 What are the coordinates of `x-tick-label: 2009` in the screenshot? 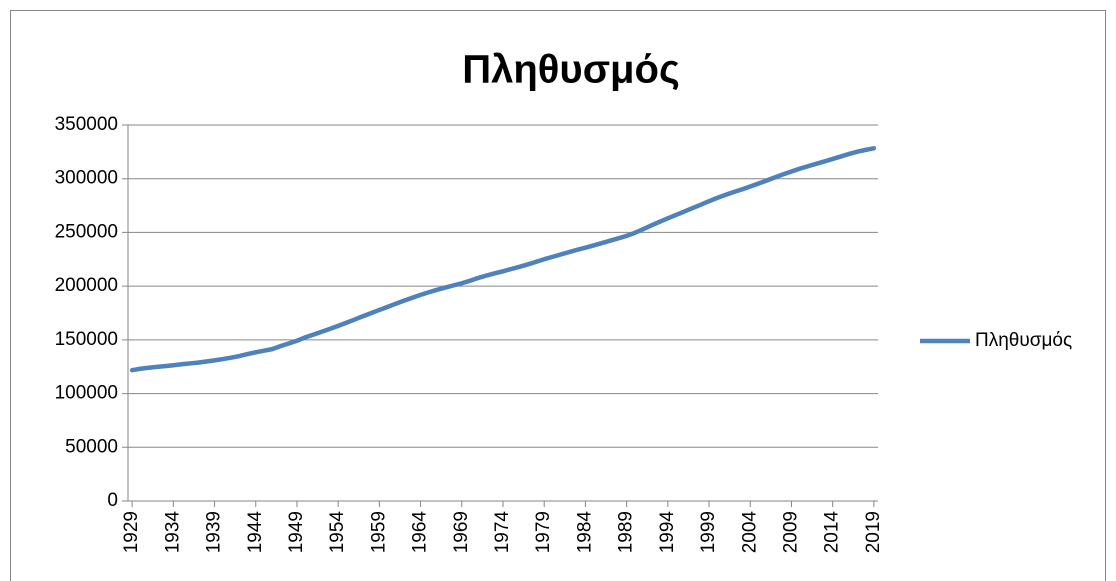 It's located at (790, 532).